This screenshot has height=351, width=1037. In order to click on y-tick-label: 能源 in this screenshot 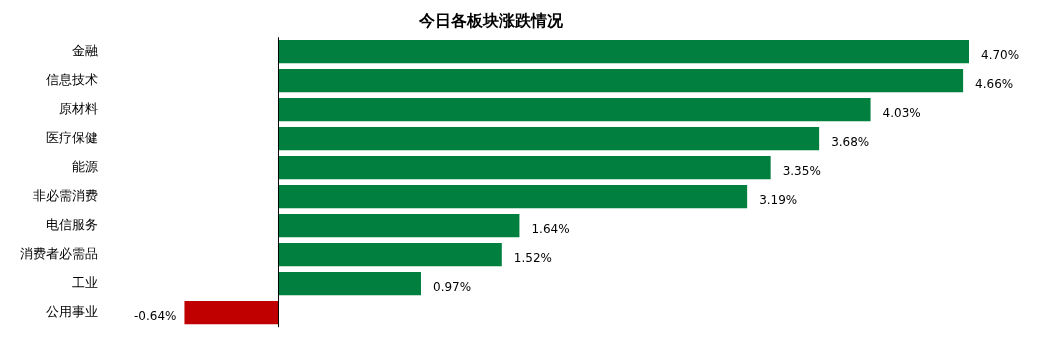, I will do `click(85, 167)`.